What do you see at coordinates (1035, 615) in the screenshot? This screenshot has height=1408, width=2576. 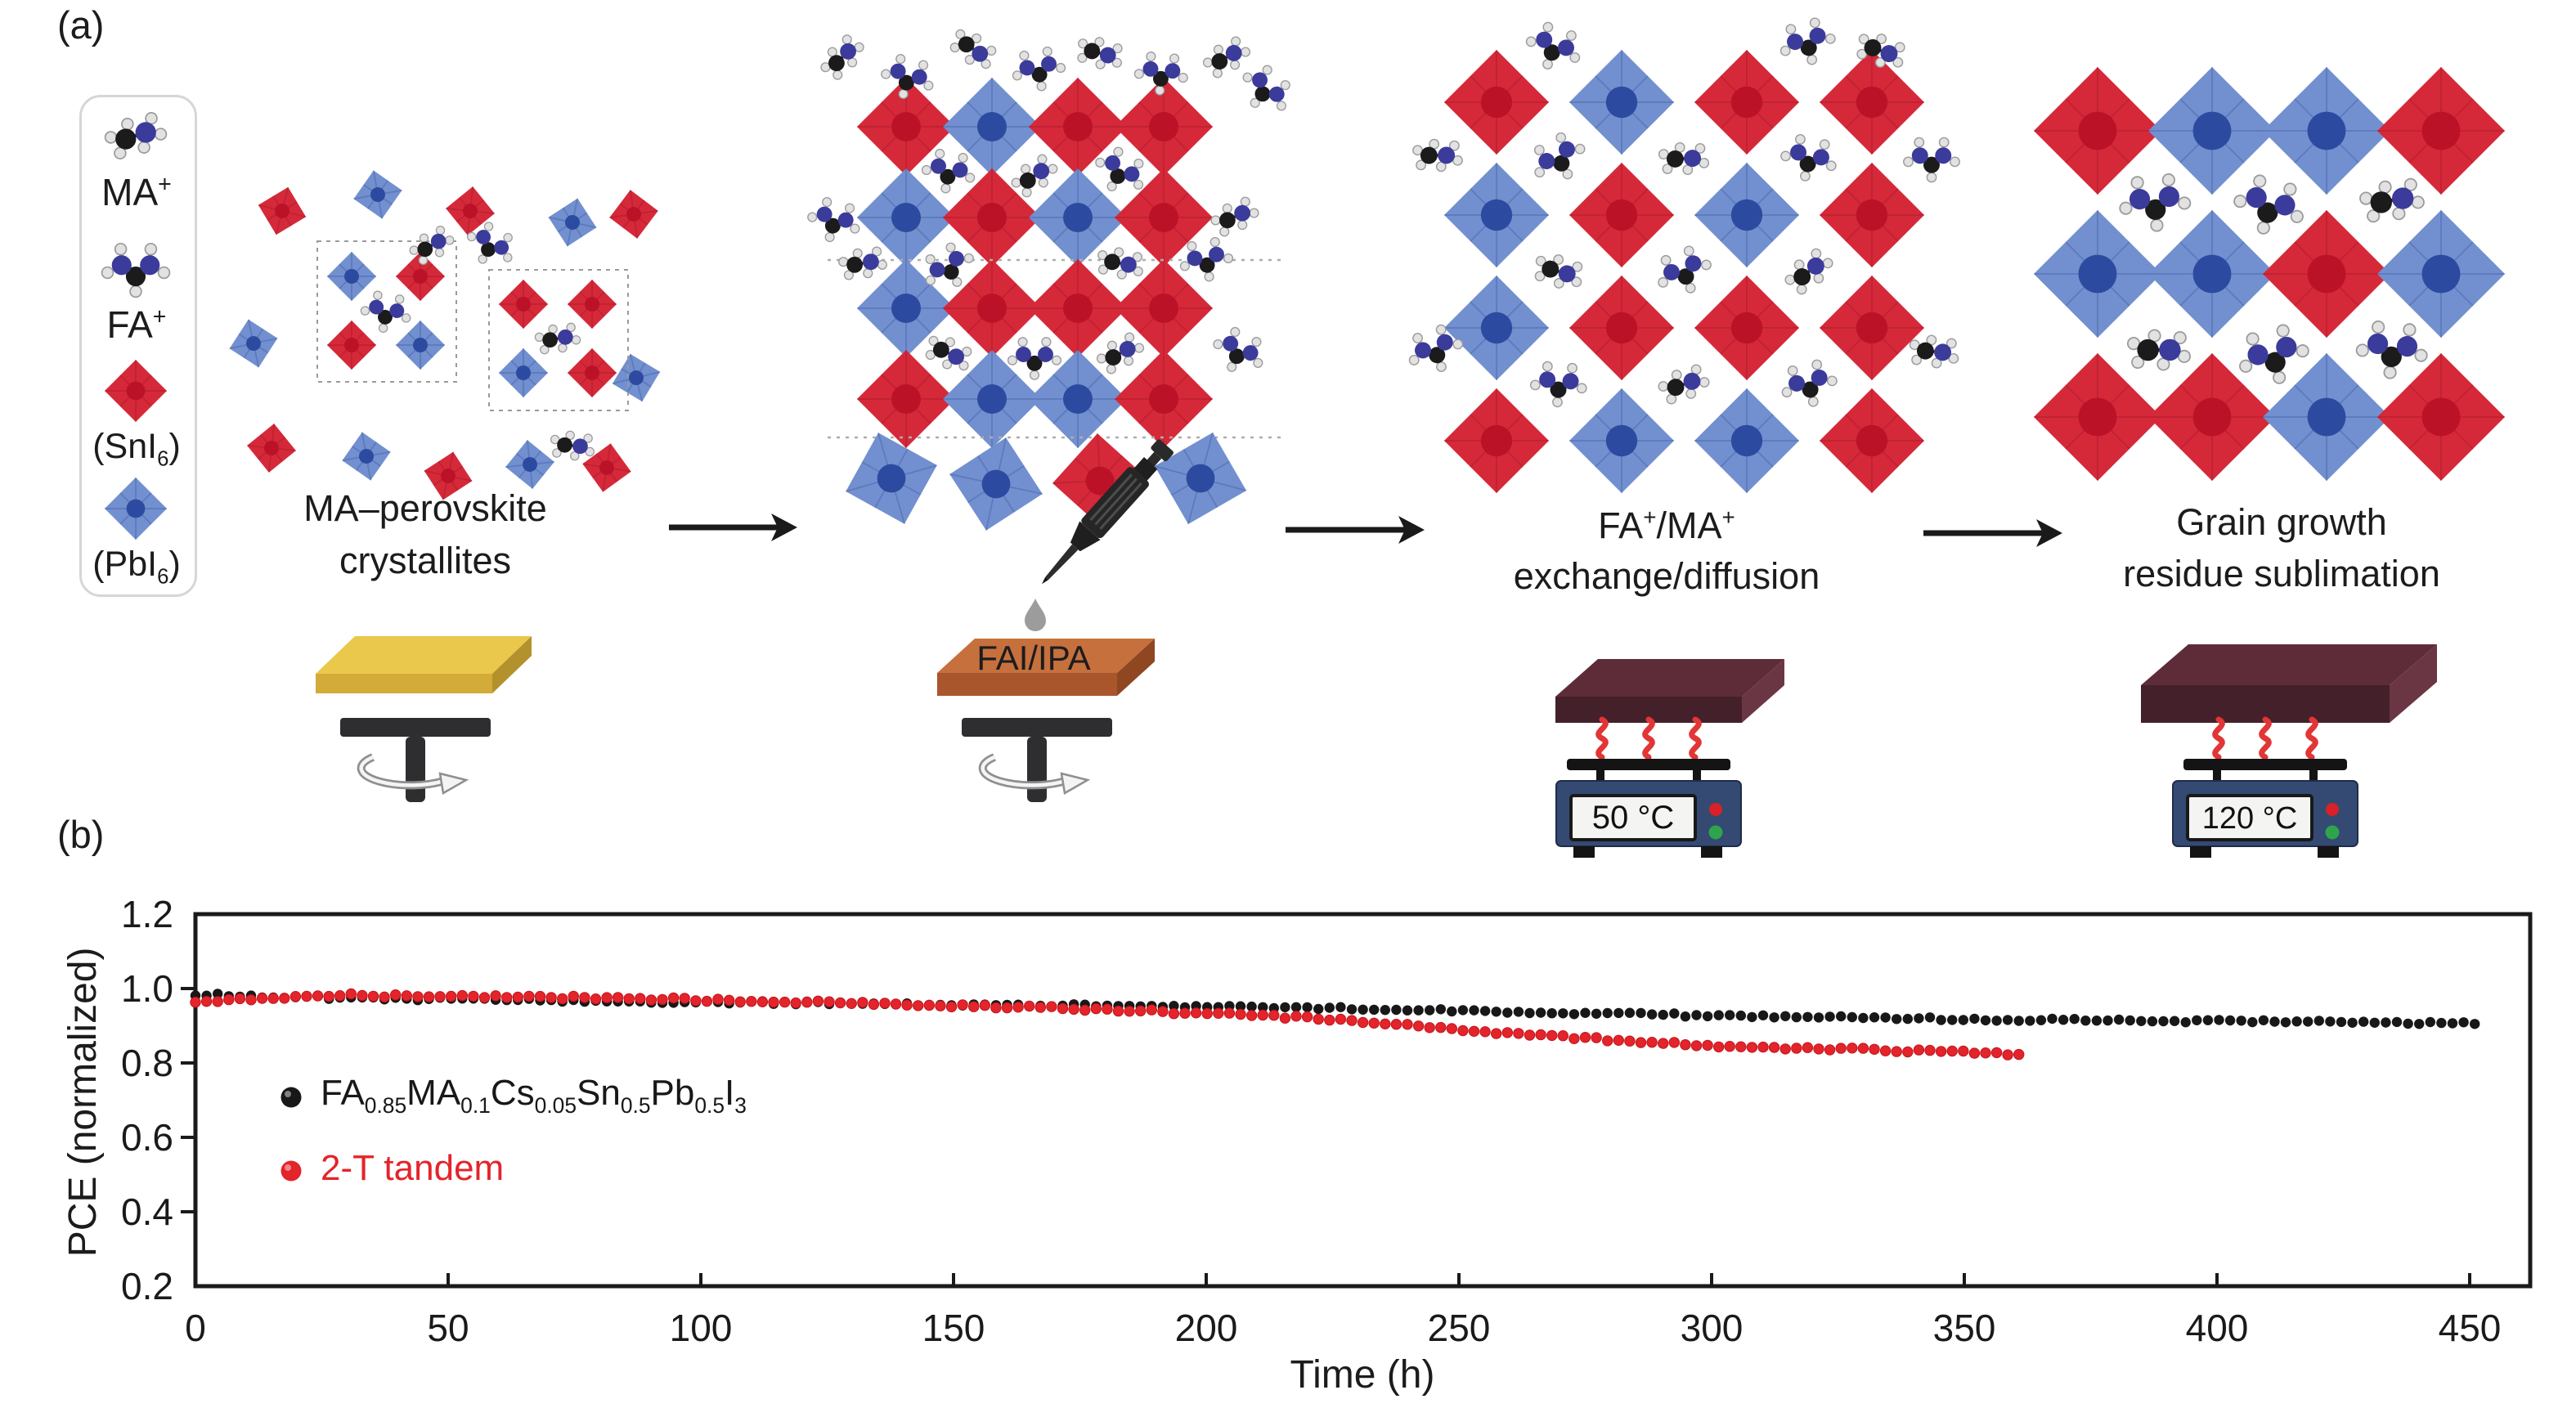 I see `droplet-icon` at bounding box center [1035, 615].